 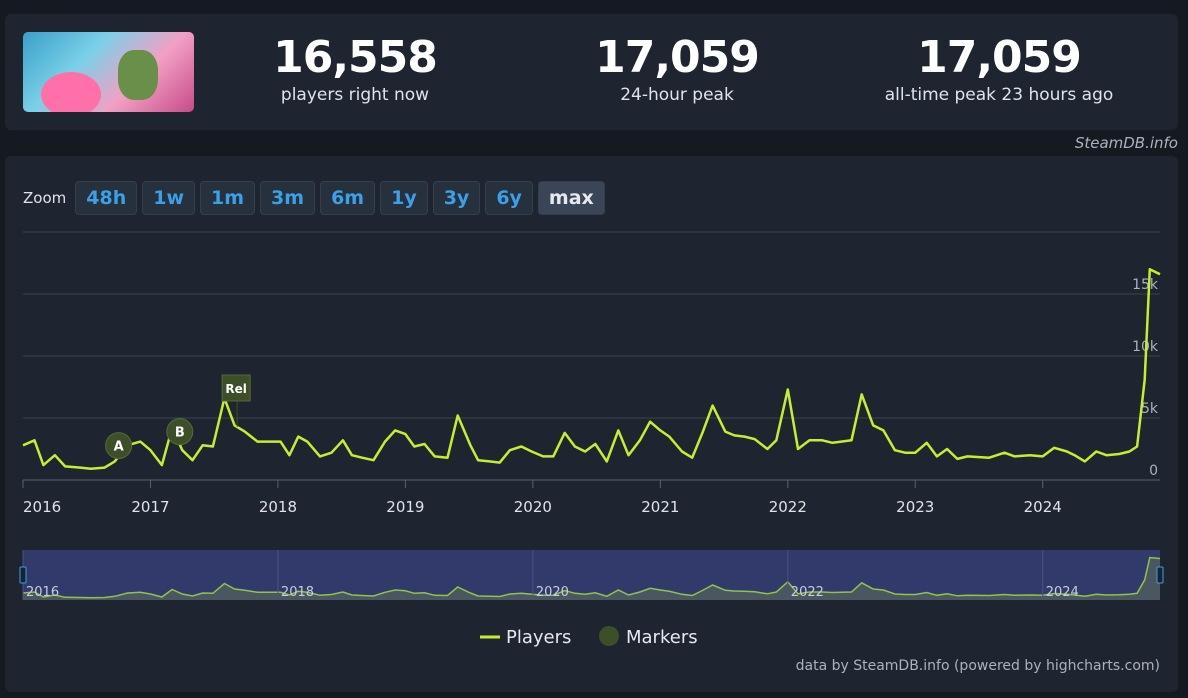 What do you see at coordinates (1043, 507) in the screenshot?
I see `x-tick-label: 2024` at bounding box center [1043, 507].